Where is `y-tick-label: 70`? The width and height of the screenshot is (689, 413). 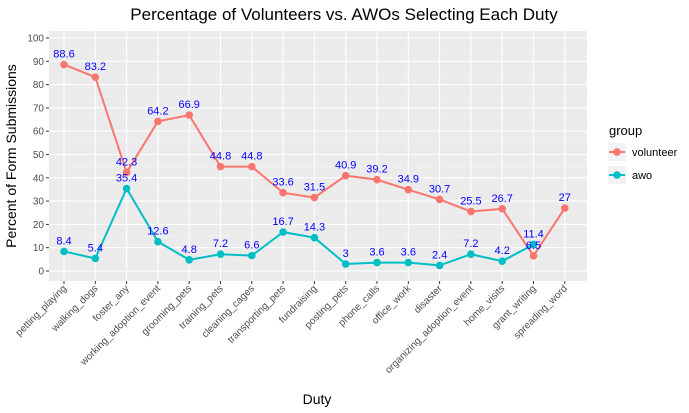 y-tick-label: 70 is located at coordinates (39, 108).